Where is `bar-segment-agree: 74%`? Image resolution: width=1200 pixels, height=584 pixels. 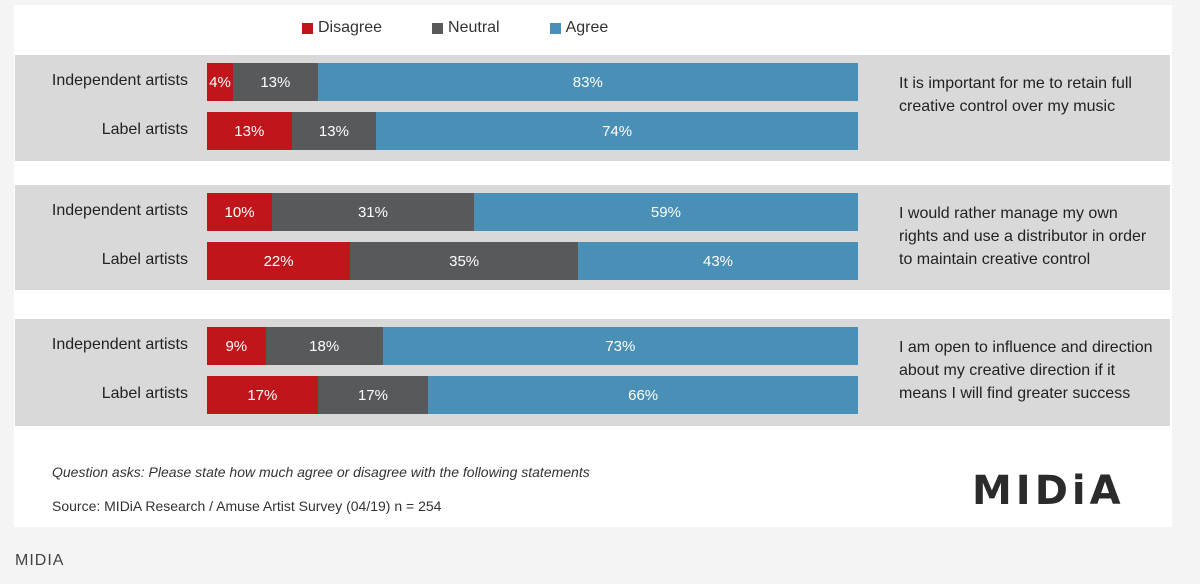 bar-segment-agree: 74% is located at coordinates (617, 131).